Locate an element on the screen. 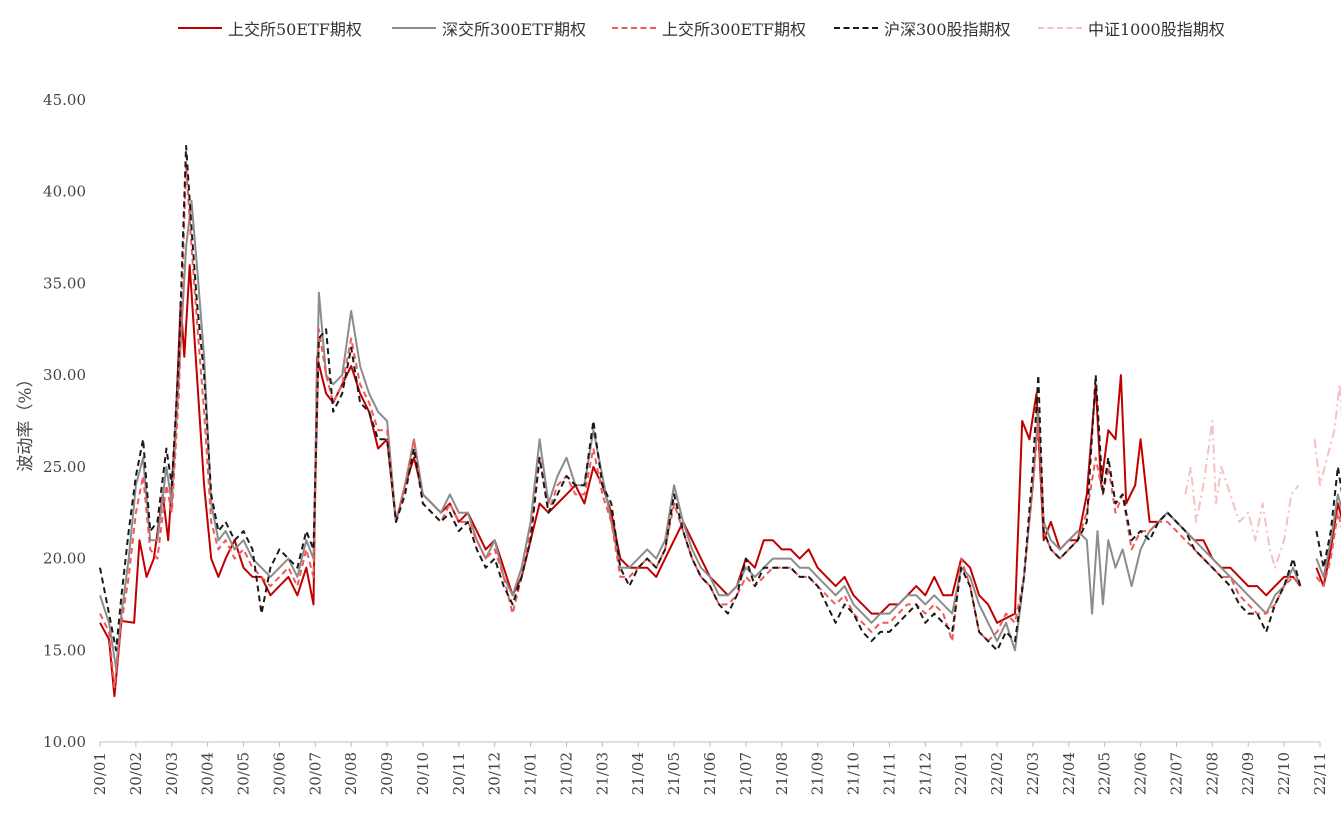  y-tick-label: 45.00 is located at coordinates (64, 100).